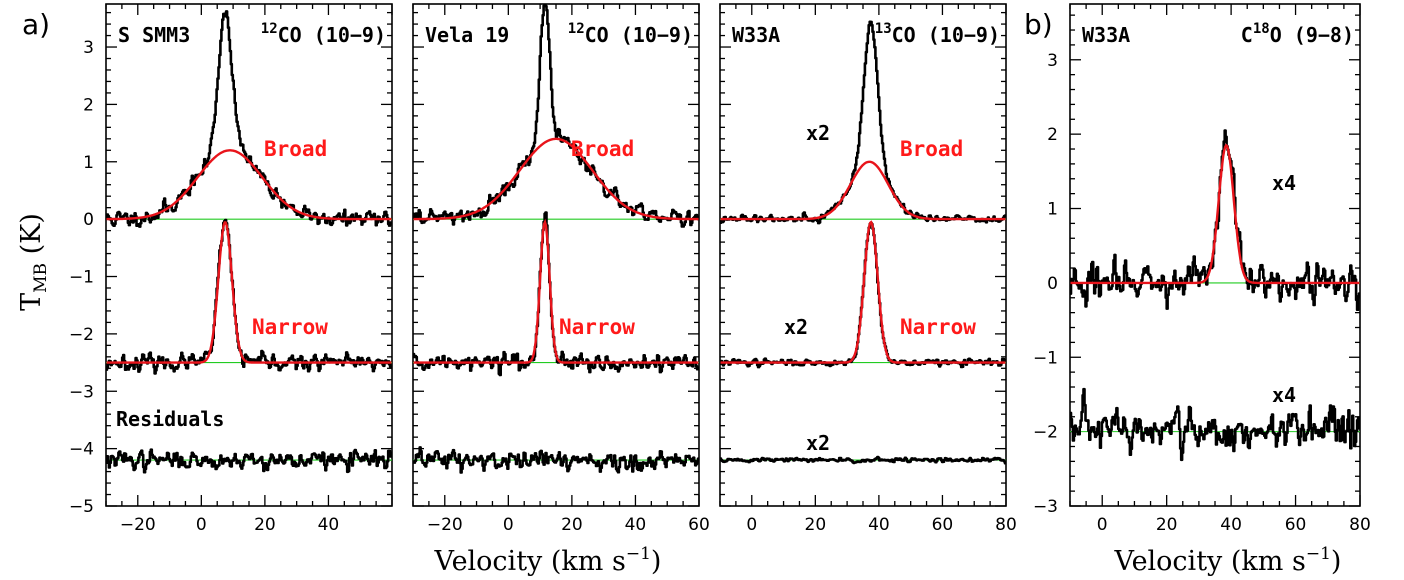  Describe the element at coordinates (597, 327) in the screenshot. I see `panel-2-narrow-label: Narrow` at that location.